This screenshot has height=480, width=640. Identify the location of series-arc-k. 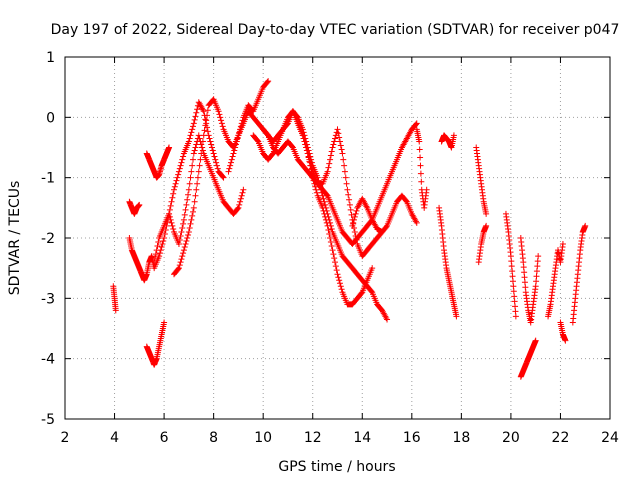
(357, 190).